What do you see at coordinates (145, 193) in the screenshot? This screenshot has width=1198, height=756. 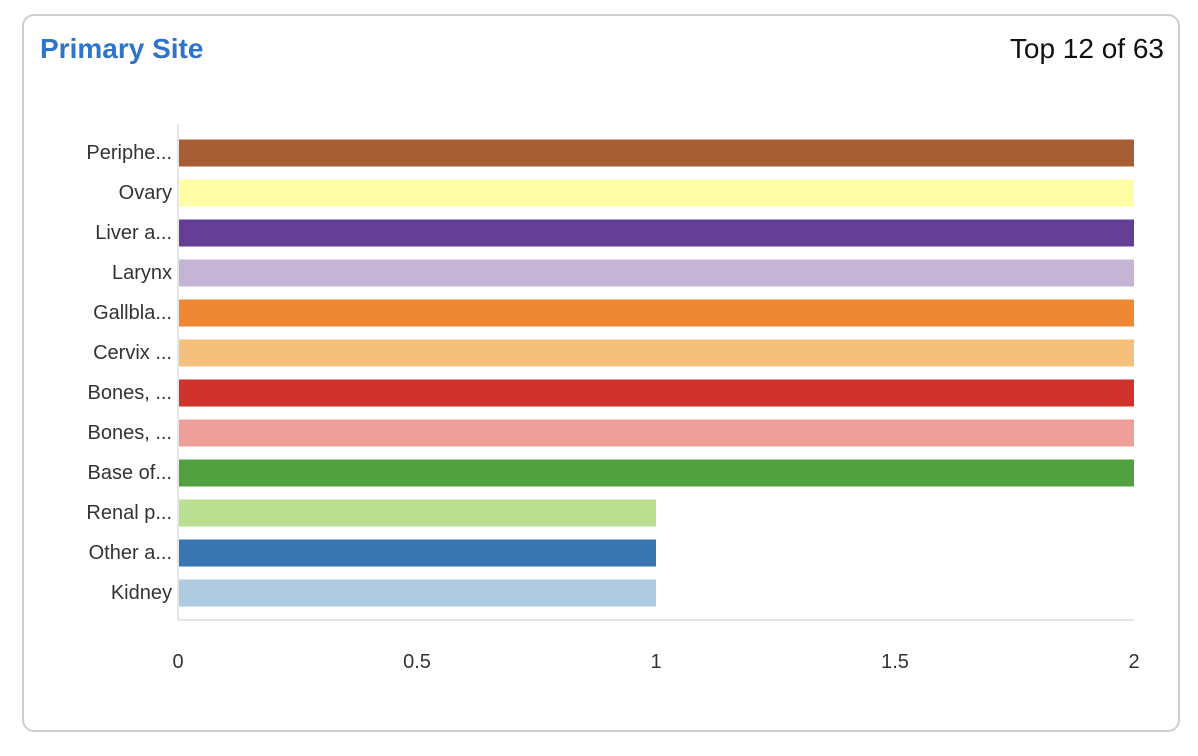 I see `category-label-2: Ovary` at bounding box center [145, 193].